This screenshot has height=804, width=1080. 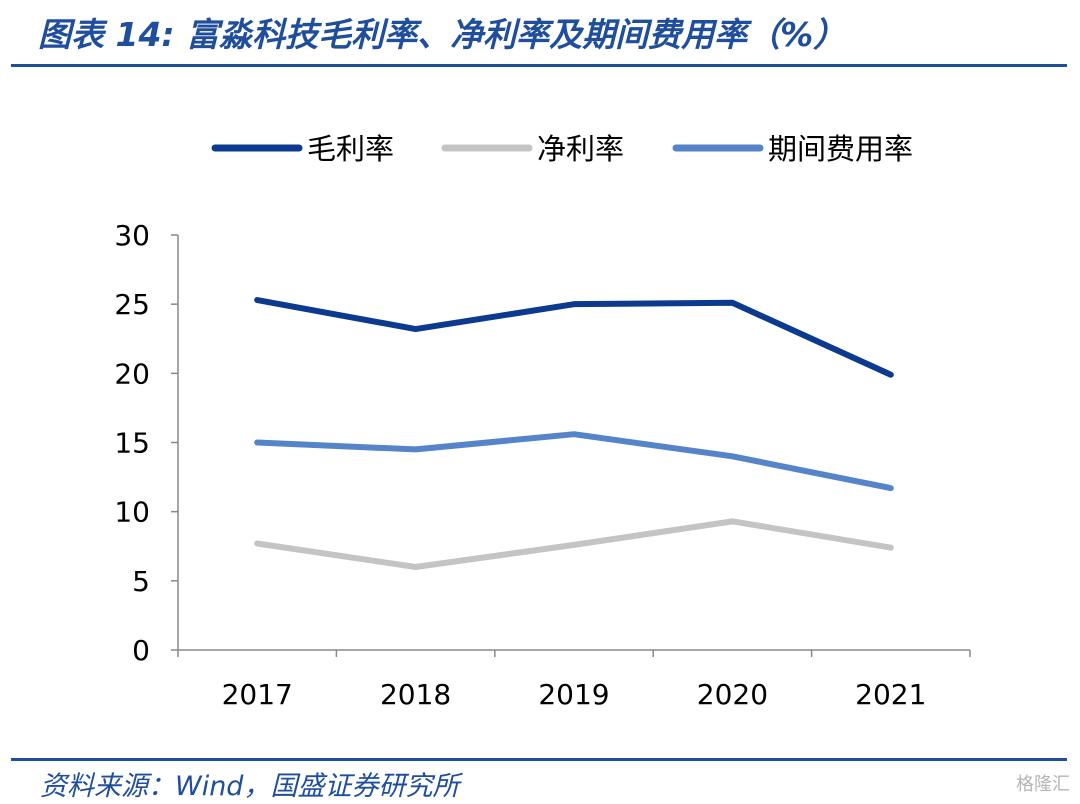 I want to click on y-tick-label: 15, so click(x=132, y=443).